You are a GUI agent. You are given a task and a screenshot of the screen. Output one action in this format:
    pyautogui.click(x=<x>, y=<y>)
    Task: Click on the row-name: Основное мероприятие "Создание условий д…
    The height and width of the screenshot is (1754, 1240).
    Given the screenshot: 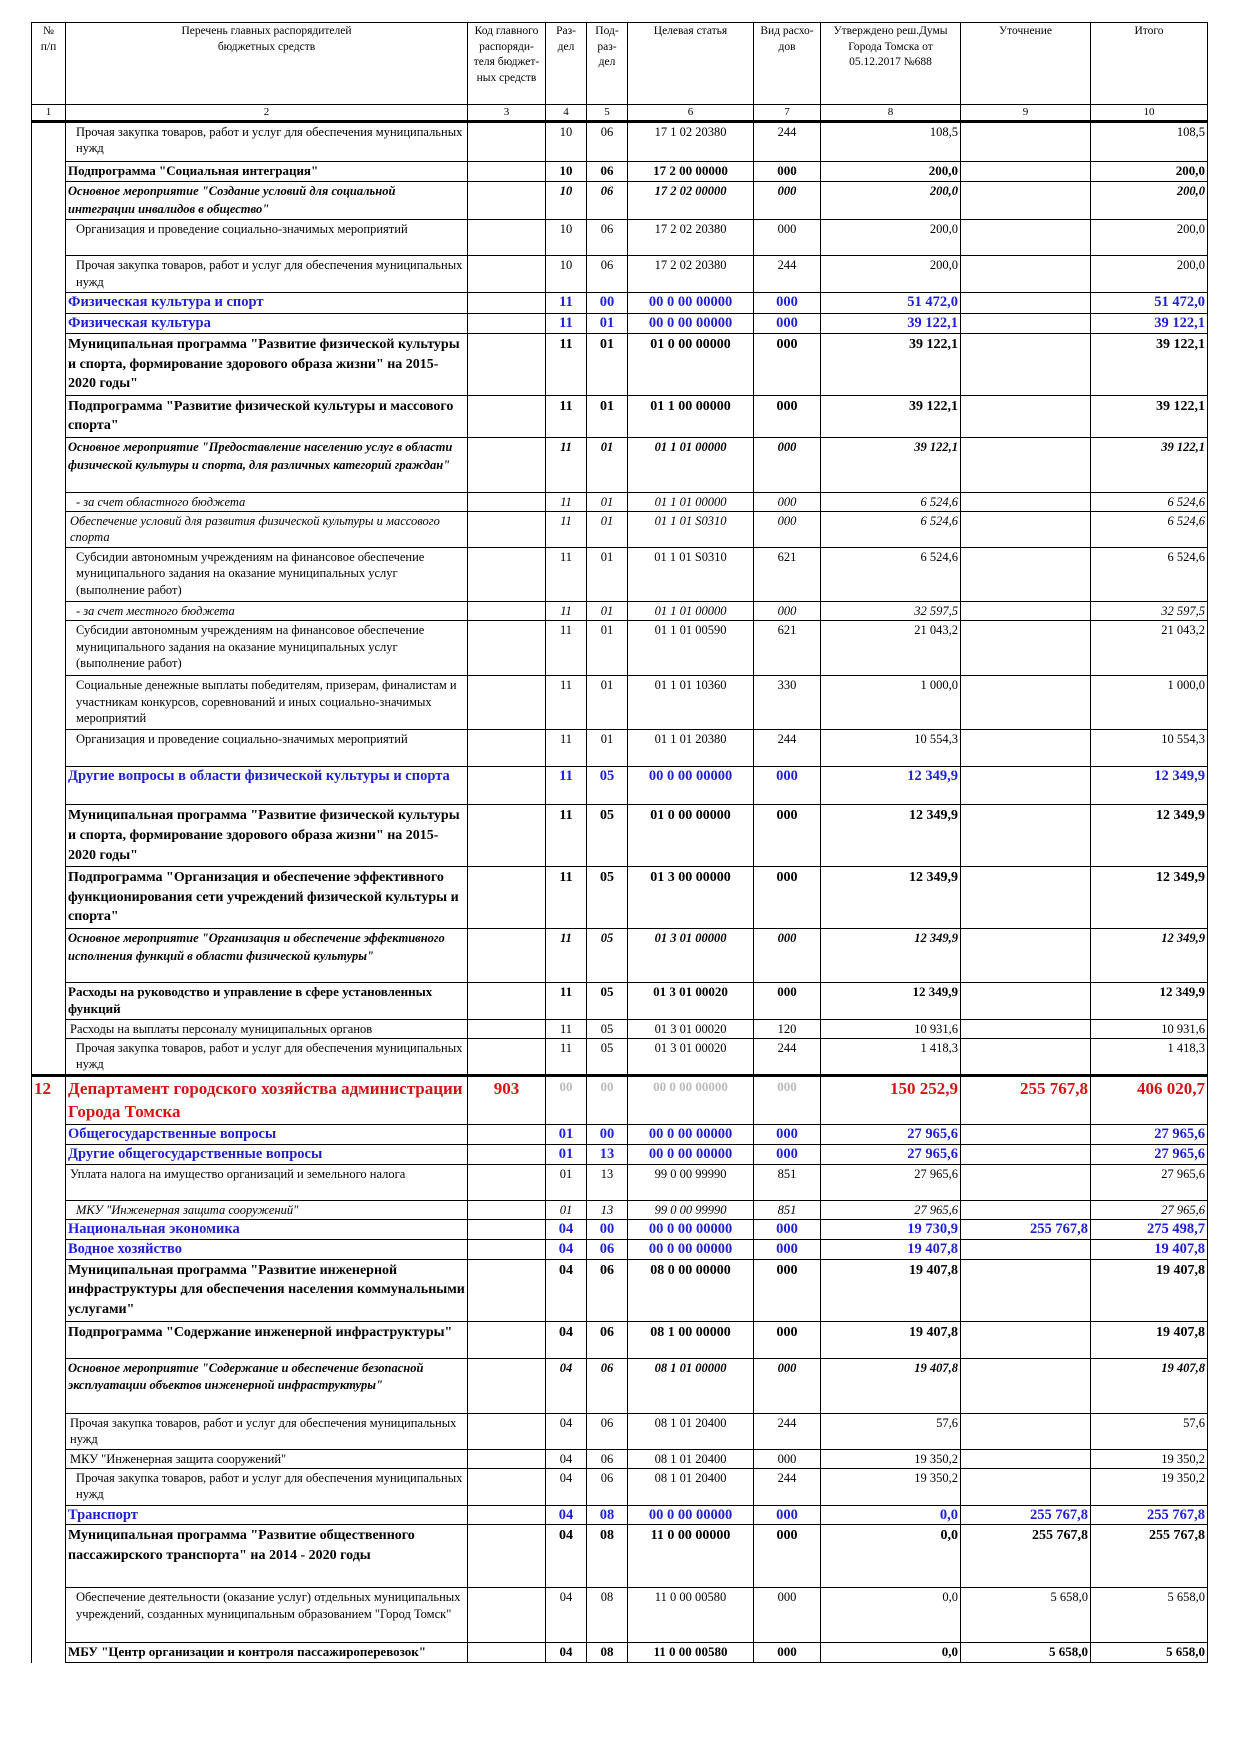 What is the action you would take?
    pyautogui.click(x=266, y=200)
    